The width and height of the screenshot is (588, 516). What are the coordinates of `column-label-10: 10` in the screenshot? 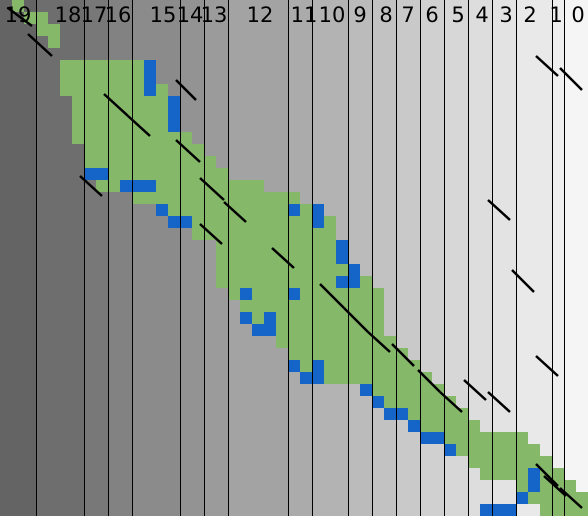 It's located at (332, 15).